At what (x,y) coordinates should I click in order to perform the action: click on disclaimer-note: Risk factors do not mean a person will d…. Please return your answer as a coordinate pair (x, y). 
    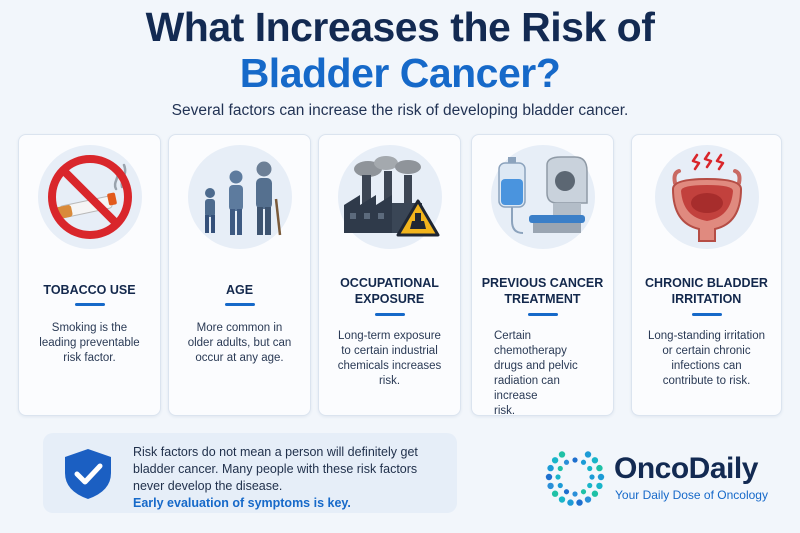
    Looking at the image, I should click on (250, 473).